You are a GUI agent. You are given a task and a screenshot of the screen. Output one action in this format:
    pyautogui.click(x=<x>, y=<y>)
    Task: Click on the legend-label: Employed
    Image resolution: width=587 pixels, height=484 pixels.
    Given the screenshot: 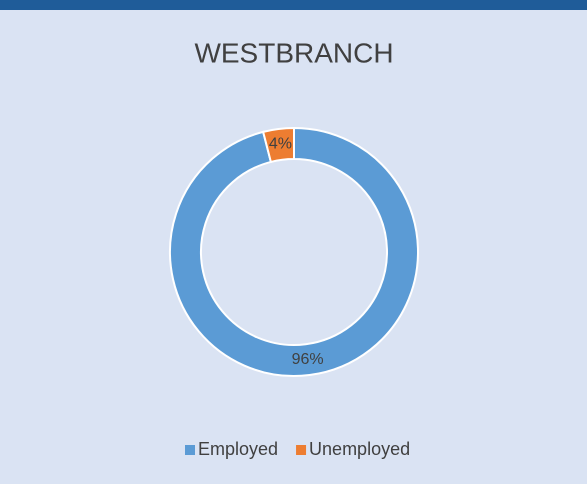 What is the action you would take?
    pyautogui.click(x=238, y=449)
    